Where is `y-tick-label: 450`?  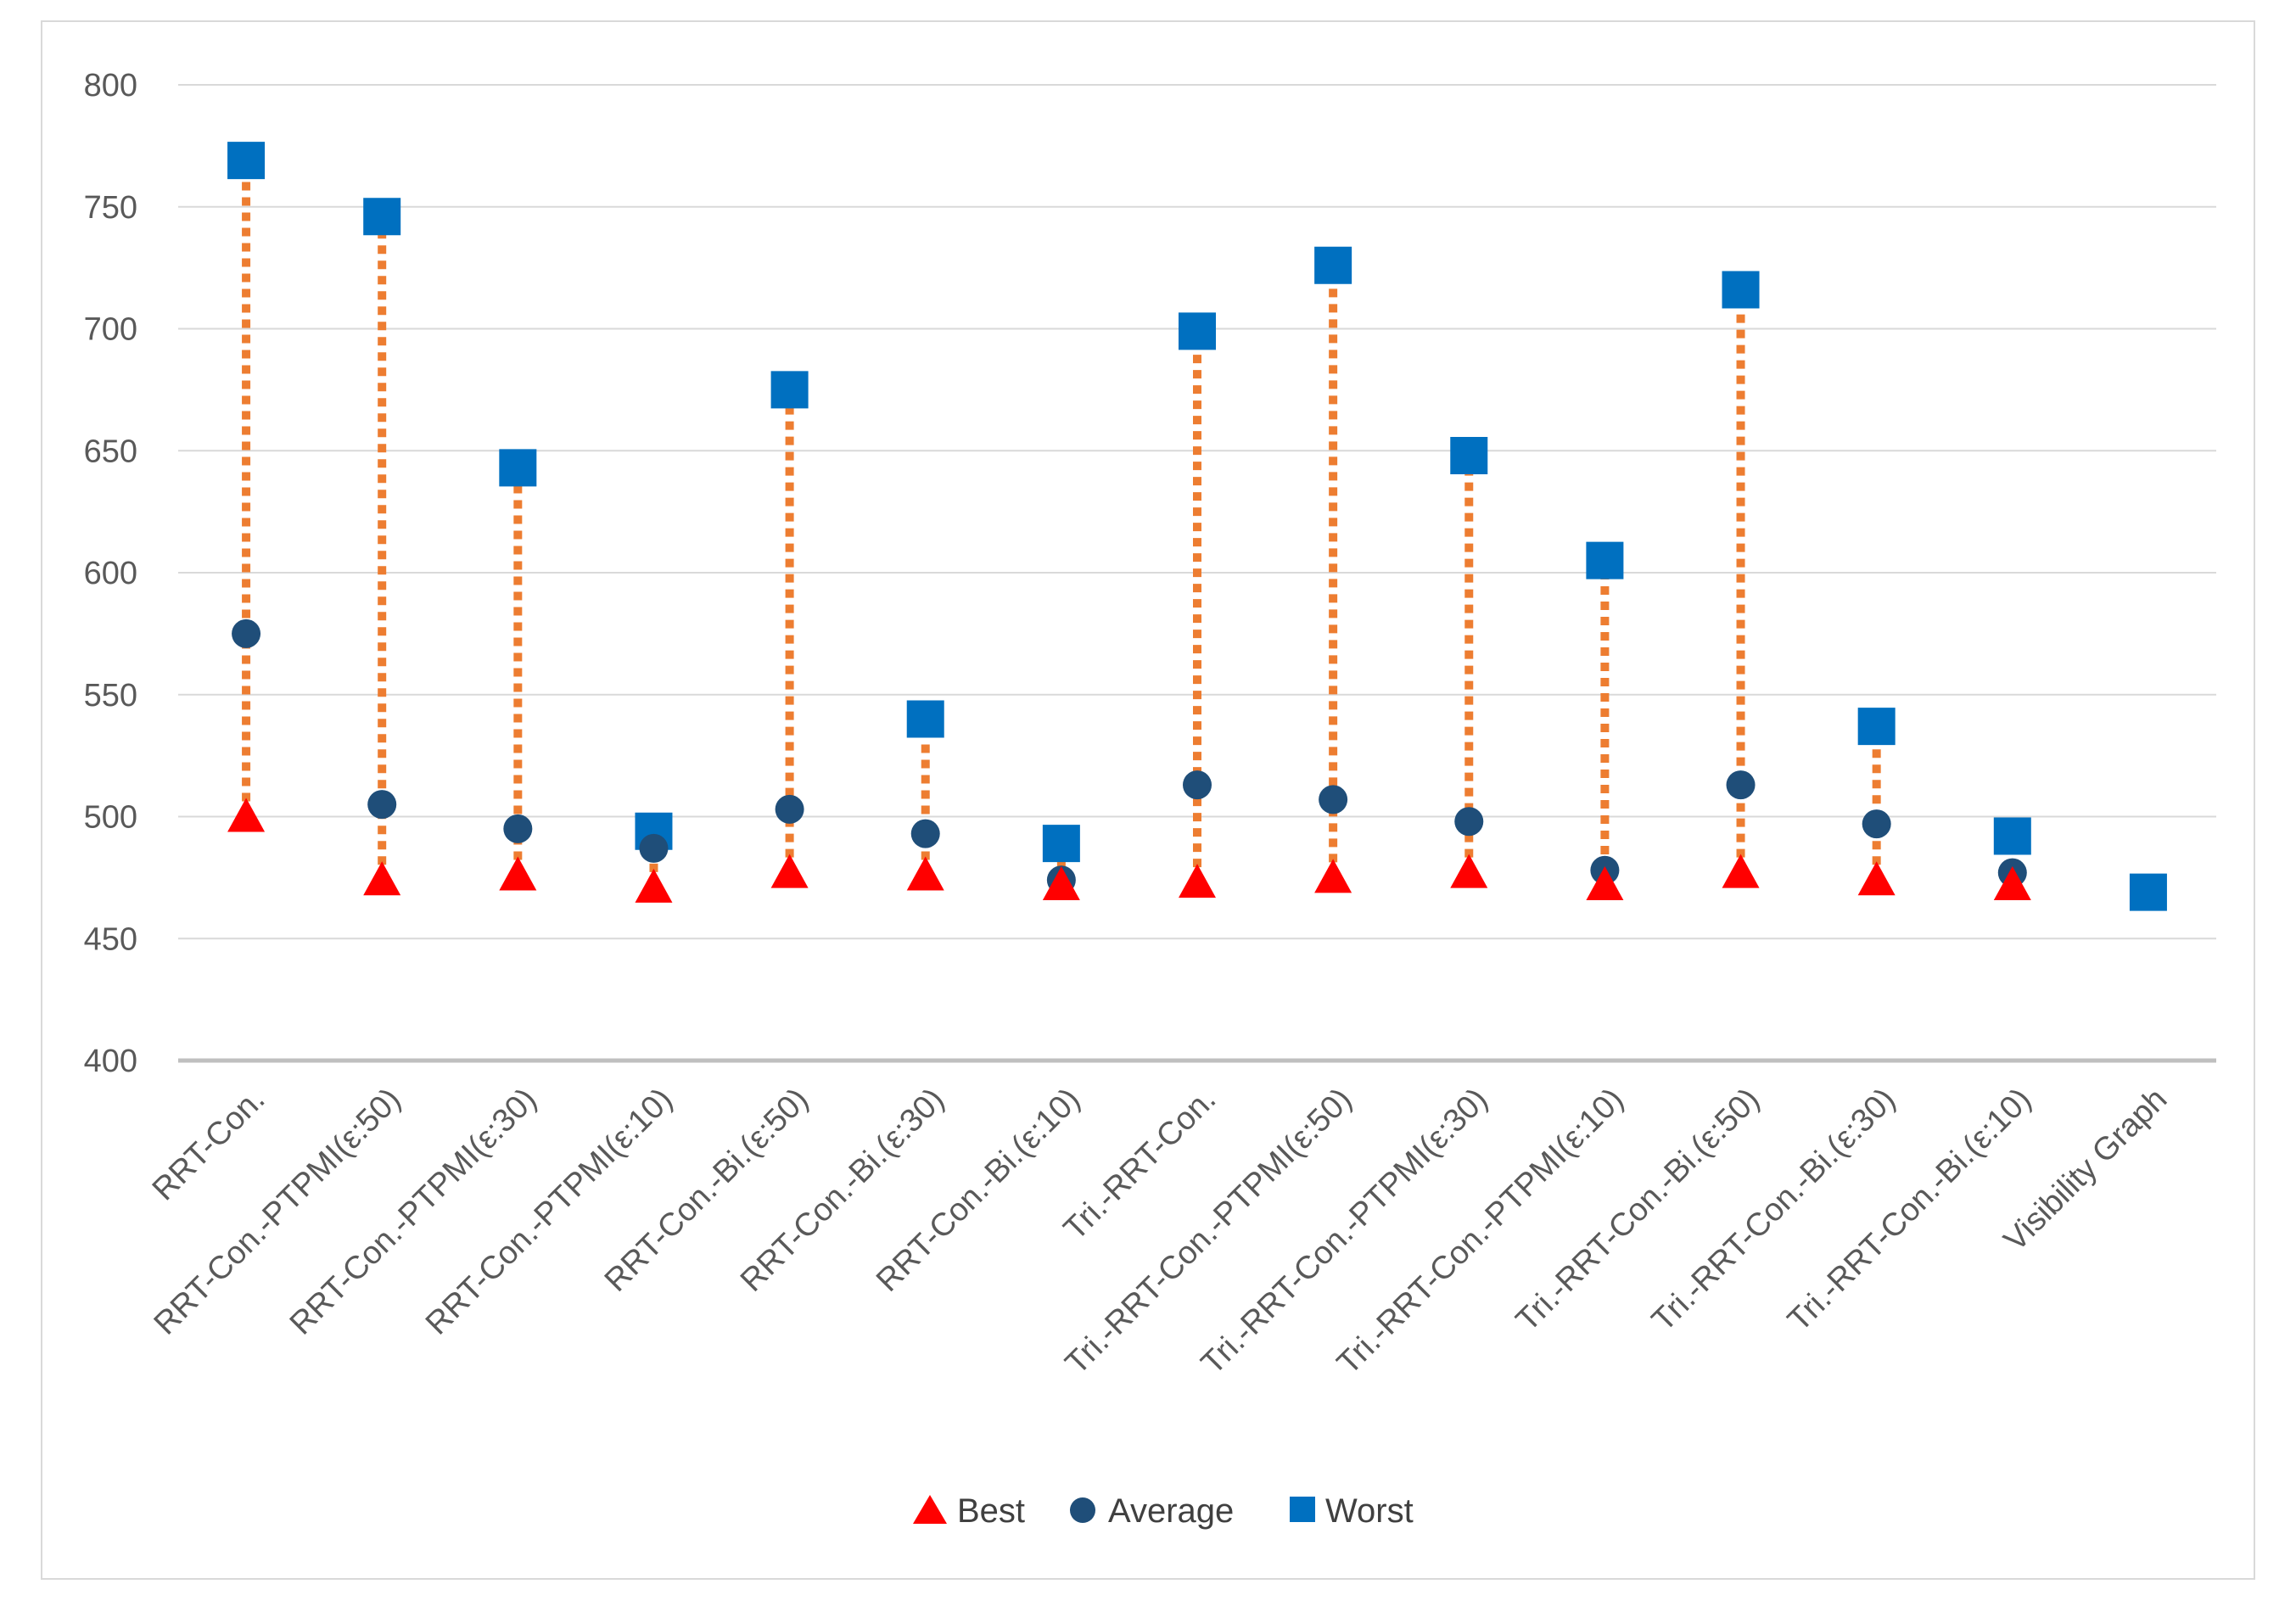 y-tick-label: 450 is located at coordinates (110, 939).